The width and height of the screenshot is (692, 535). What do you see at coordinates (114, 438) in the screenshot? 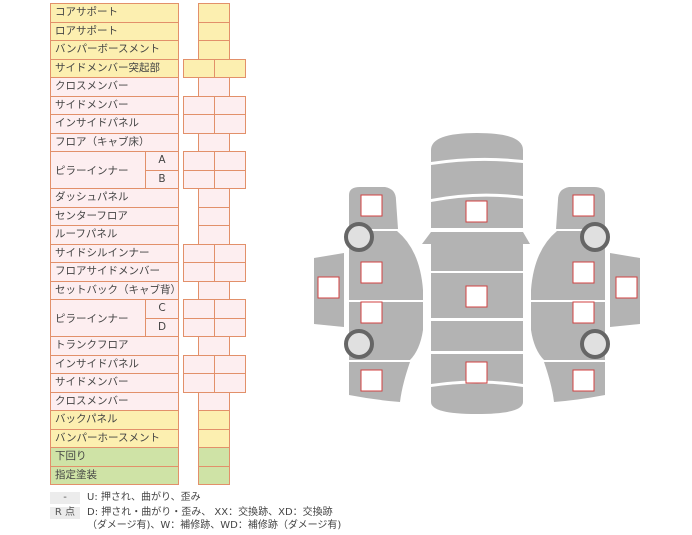
I see `row-label: バンパーホースメント` at bounding box center [114, 438].